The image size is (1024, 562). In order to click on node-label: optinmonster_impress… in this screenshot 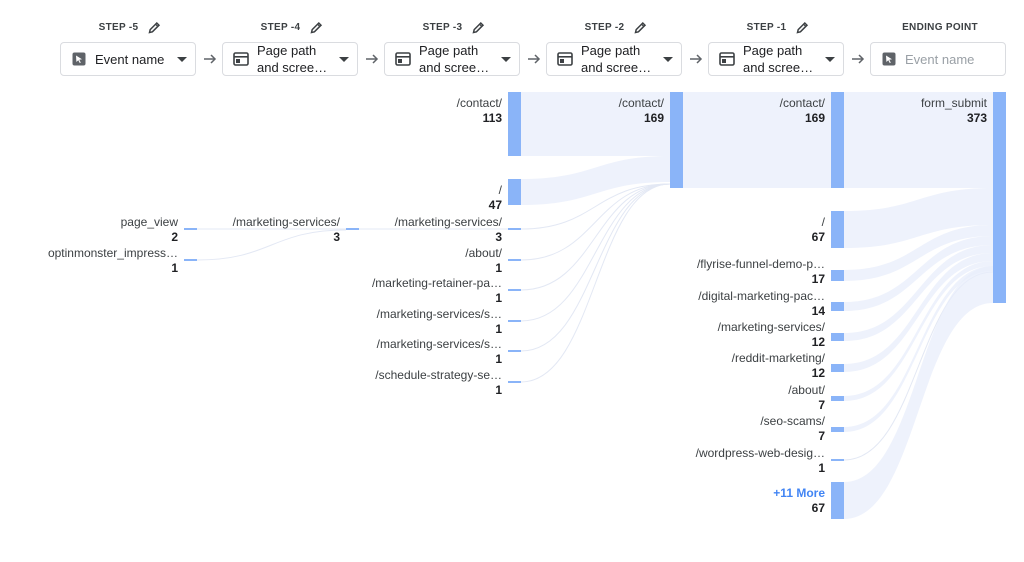, I will do `click(113, 253)`.